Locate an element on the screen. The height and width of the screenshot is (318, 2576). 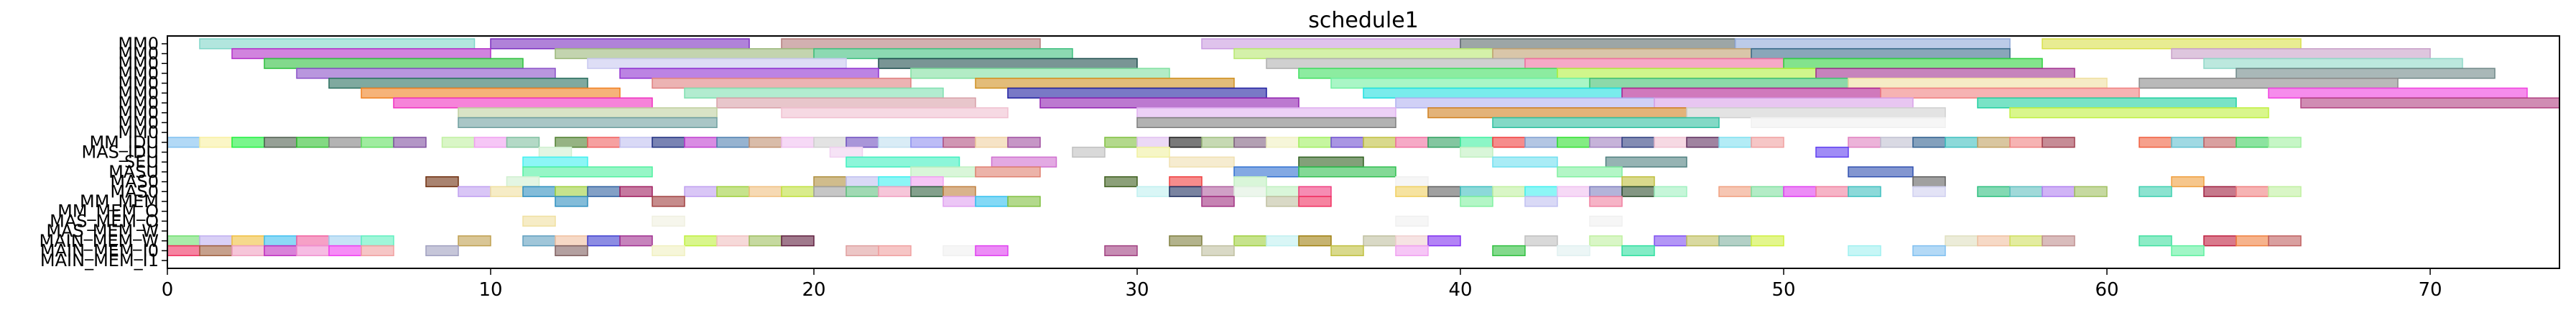
row-label-9: MM0 is located at coordinates (138, 132).